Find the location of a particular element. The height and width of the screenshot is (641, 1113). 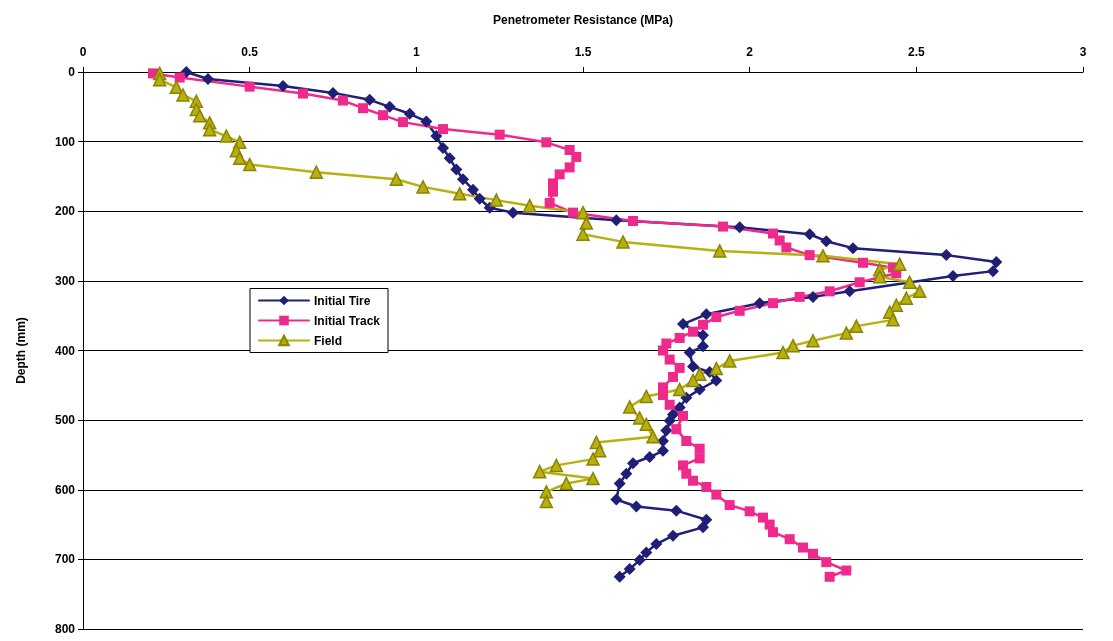

x-tick-label: 0.5 is located at coordinates (250, 52).